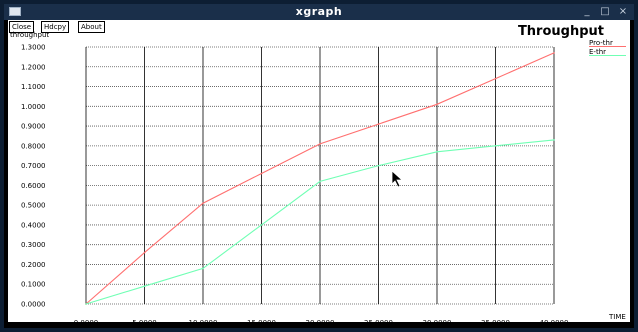 The image size is (638, 332). I want to click on y-tick-label: 0.3000, so click(33, 245).